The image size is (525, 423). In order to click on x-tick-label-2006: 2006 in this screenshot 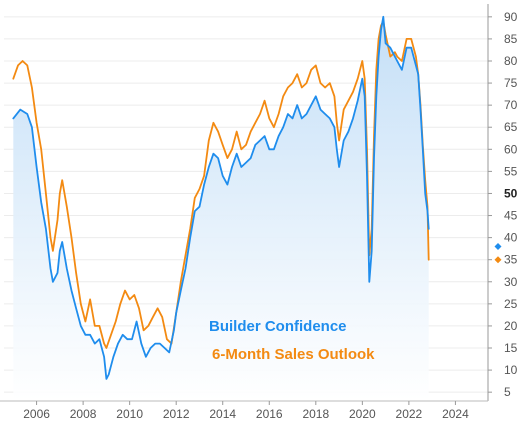, I will do `click(36, 414)`.